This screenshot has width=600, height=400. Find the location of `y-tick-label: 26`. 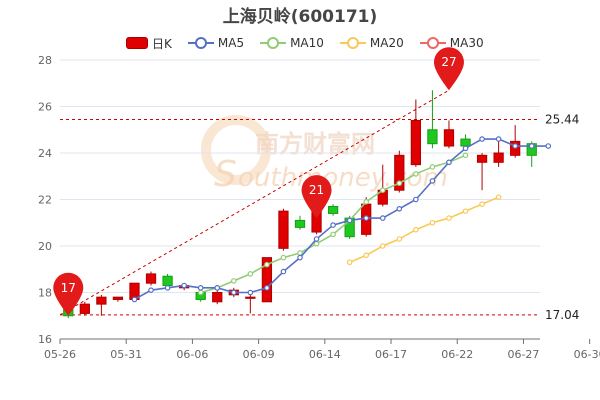

y-tick-label: 26 is located at coordinates (45, 107).